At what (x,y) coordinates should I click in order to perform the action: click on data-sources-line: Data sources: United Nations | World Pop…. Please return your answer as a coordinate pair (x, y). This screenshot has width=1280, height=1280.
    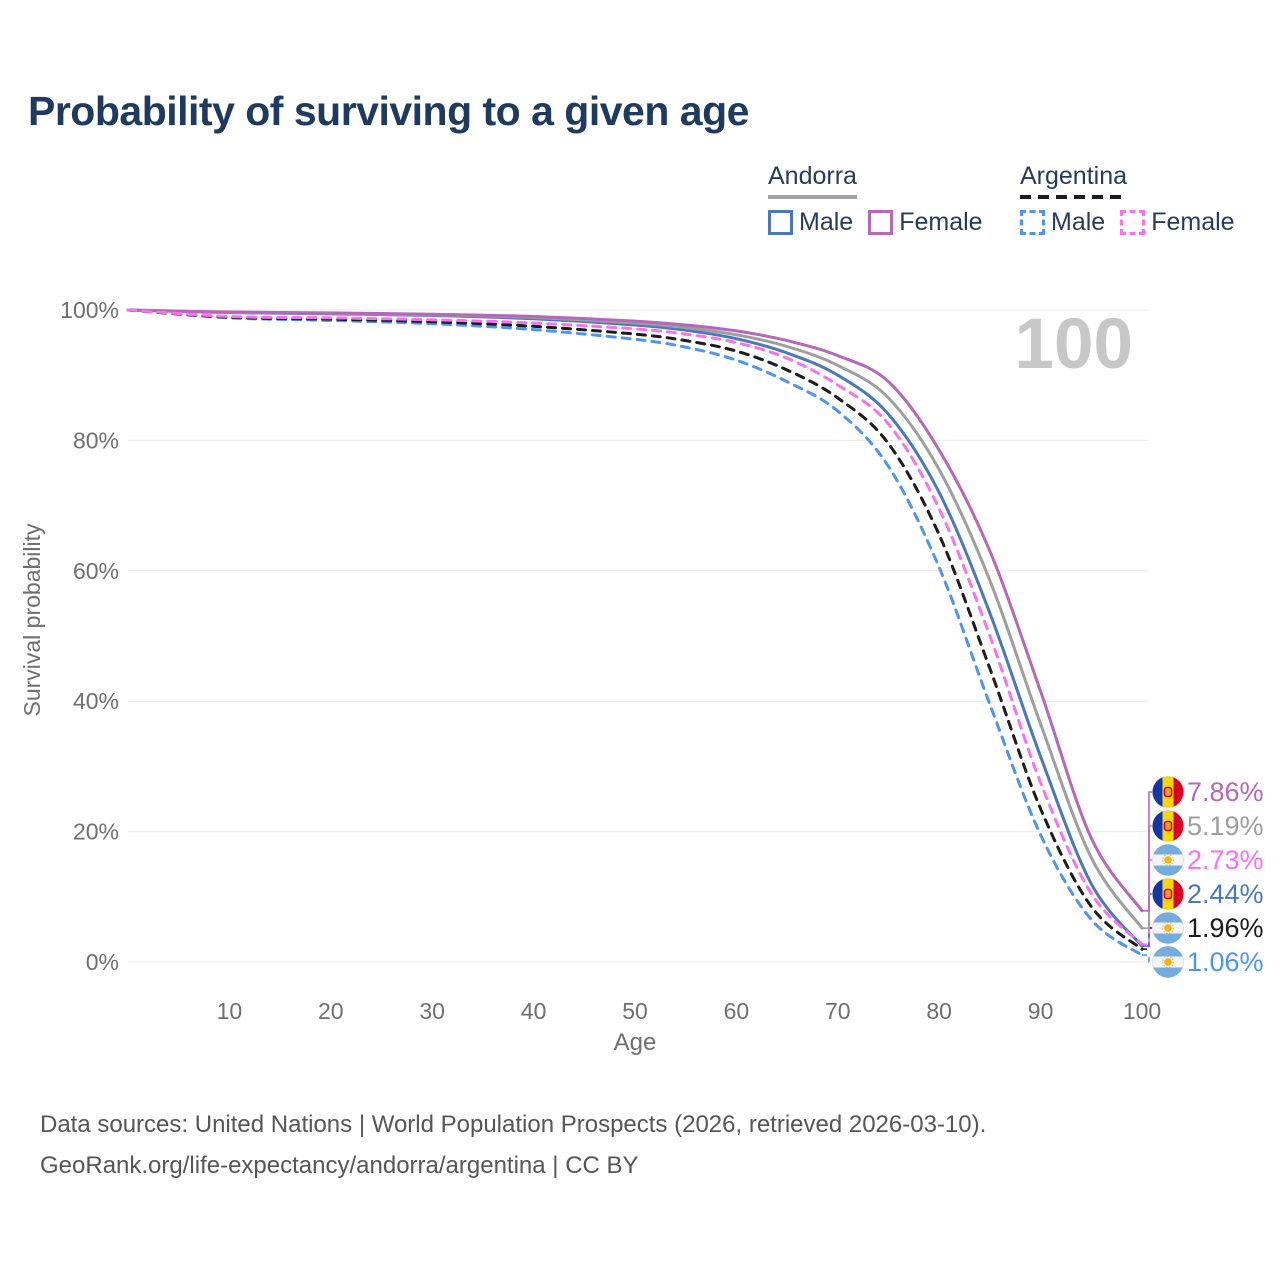
    Looking at the image, I should click on (513, 1124).